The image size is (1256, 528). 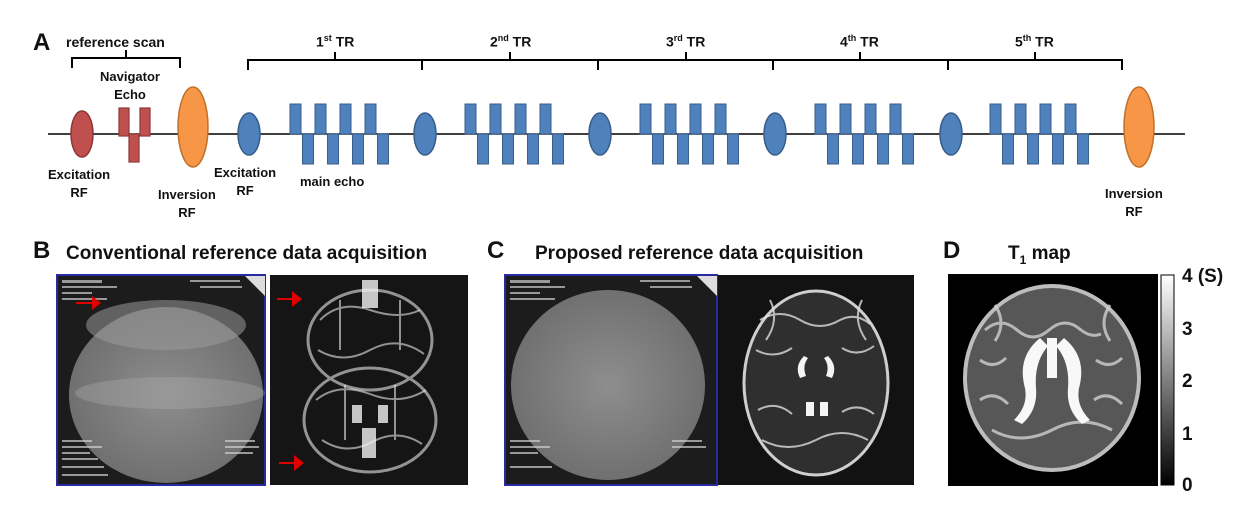 What do you see at coordinates (1039, 255) in the screenshot?
I see `panel-d-title: T1 map` at bounding box center [1039, 255].